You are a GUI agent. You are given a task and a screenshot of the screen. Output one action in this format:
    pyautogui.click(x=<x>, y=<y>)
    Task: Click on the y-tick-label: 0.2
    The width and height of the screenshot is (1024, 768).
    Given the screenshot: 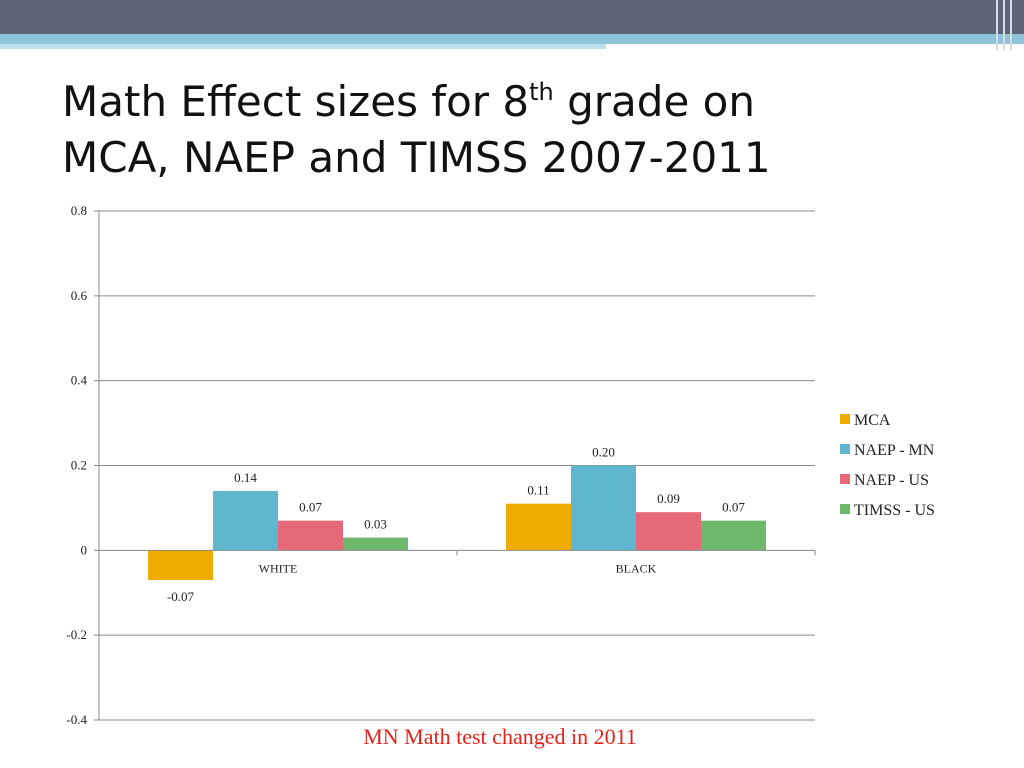 What is the action you would take?
    pyautogui.click(x=79, y=465)
    